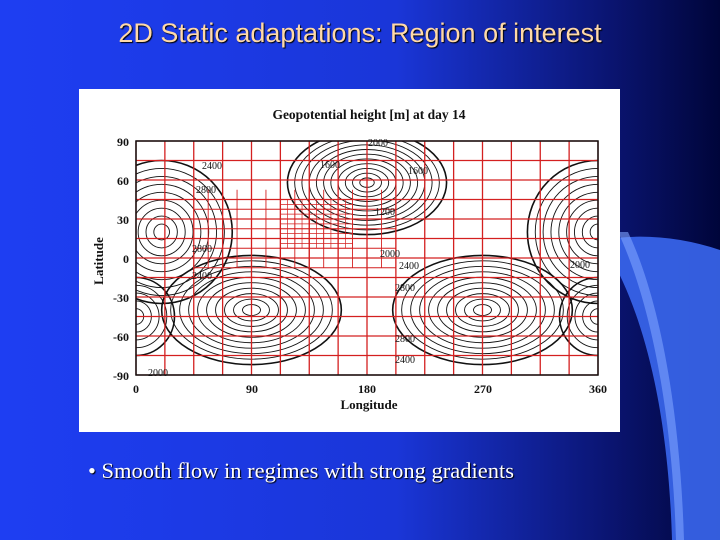 The width and height of the screenshot is (720, 540). Describe the element at coordinates (598, 389) in the screenshot. I see `x-tick-label: 360` at that location.